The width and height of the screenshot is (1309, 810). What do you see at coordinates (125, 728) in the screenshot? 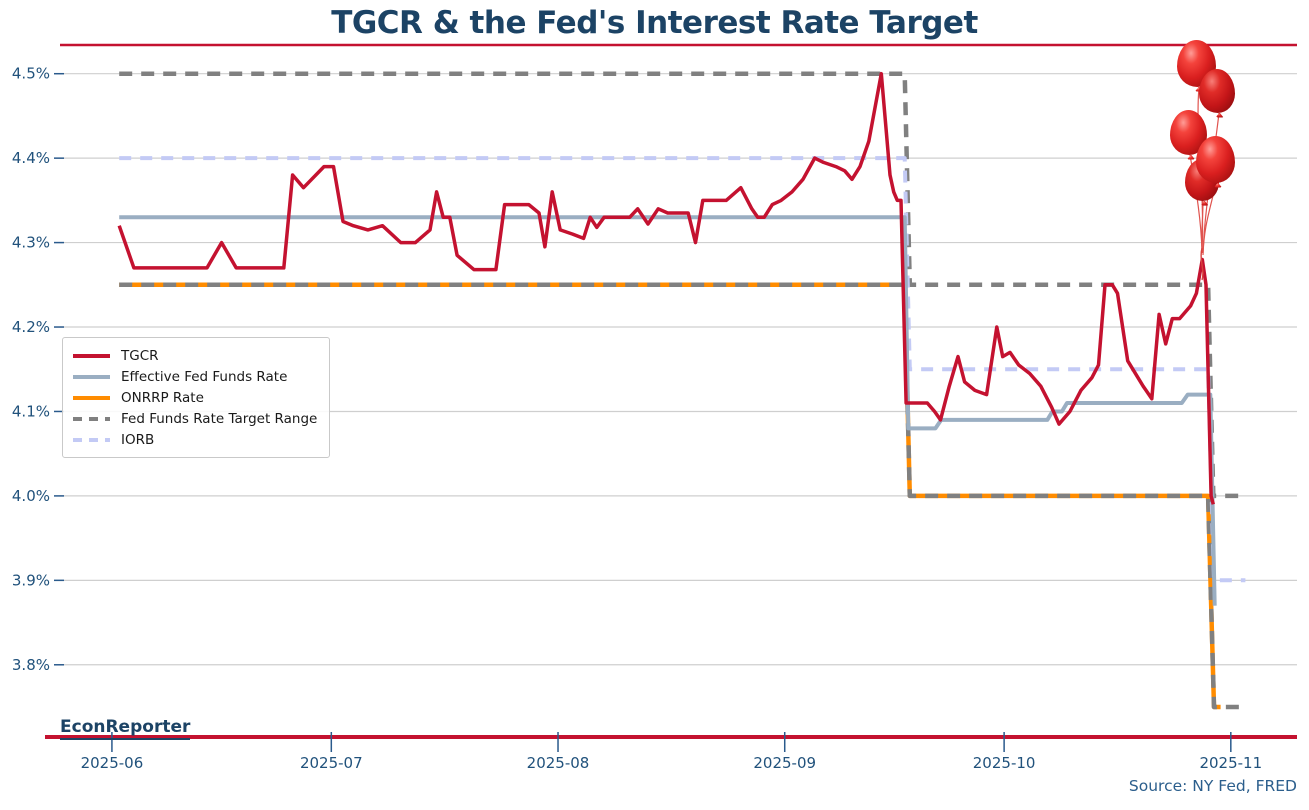
I see `econreporter-logo: EconReporter` at bounding box center [125, 728].